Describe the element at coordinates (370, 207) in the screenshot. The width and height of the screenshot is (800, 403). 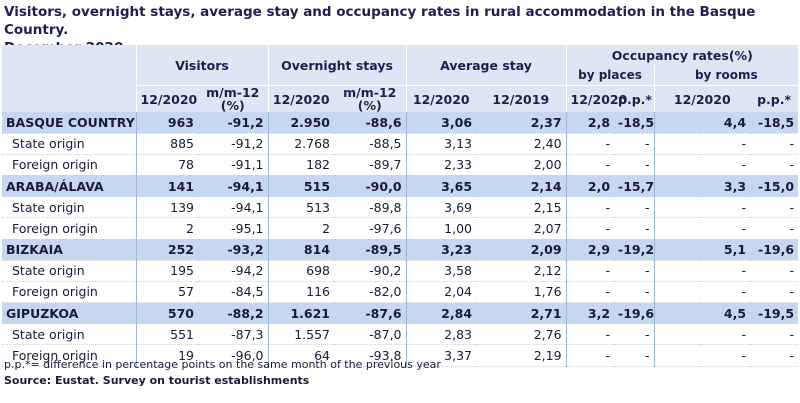
I see `cell-op: -89,8` at that location.